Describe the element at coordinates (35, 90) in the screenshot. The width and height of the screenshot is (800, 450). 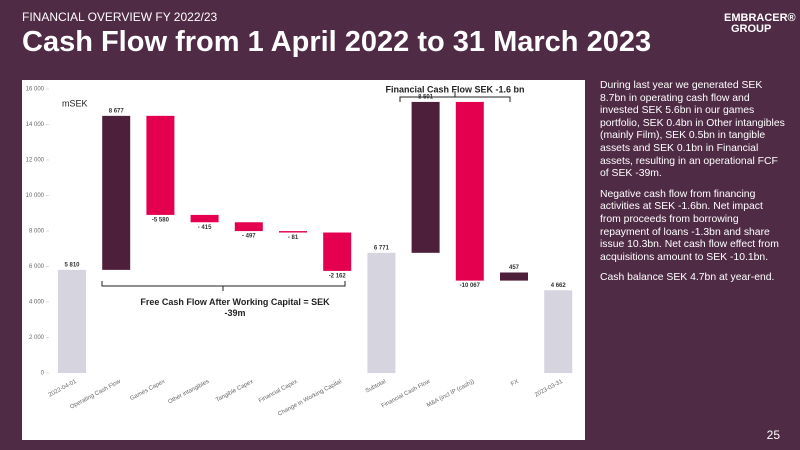
I see `y-tick-label: 16 000` at that location.